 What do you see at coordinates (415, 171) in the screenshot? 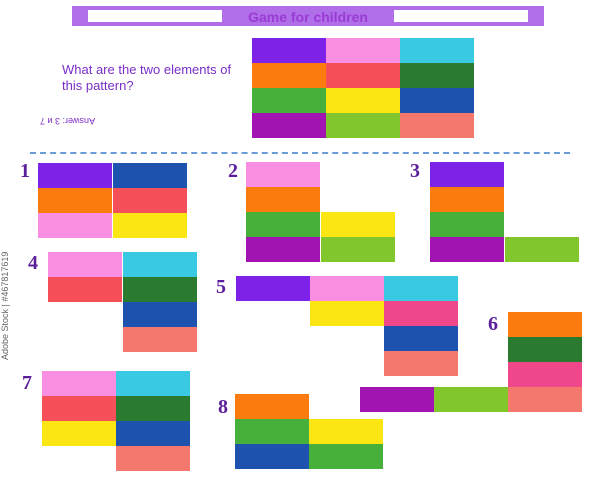
I see `option-number-3: 3` at bounding box center [415, 171].